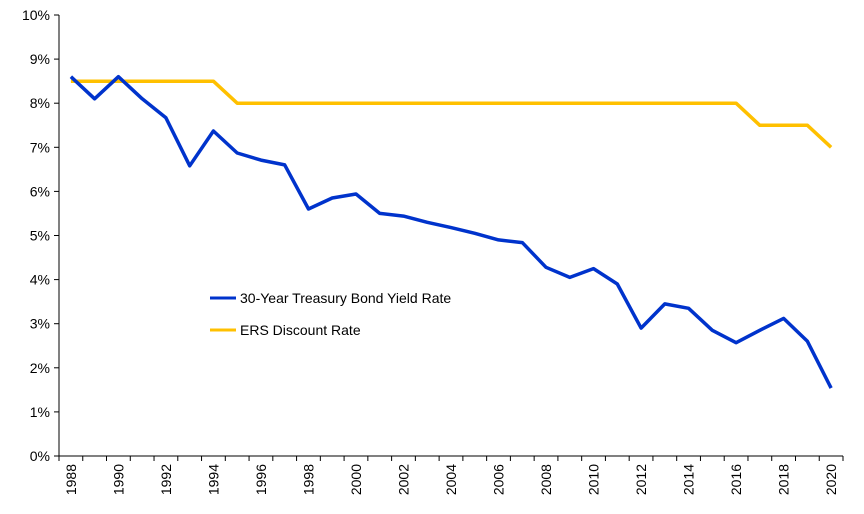  Describe the element at coordinates (40, 280) in the screenshot. I see `y-tick-label: 4%` at that location.